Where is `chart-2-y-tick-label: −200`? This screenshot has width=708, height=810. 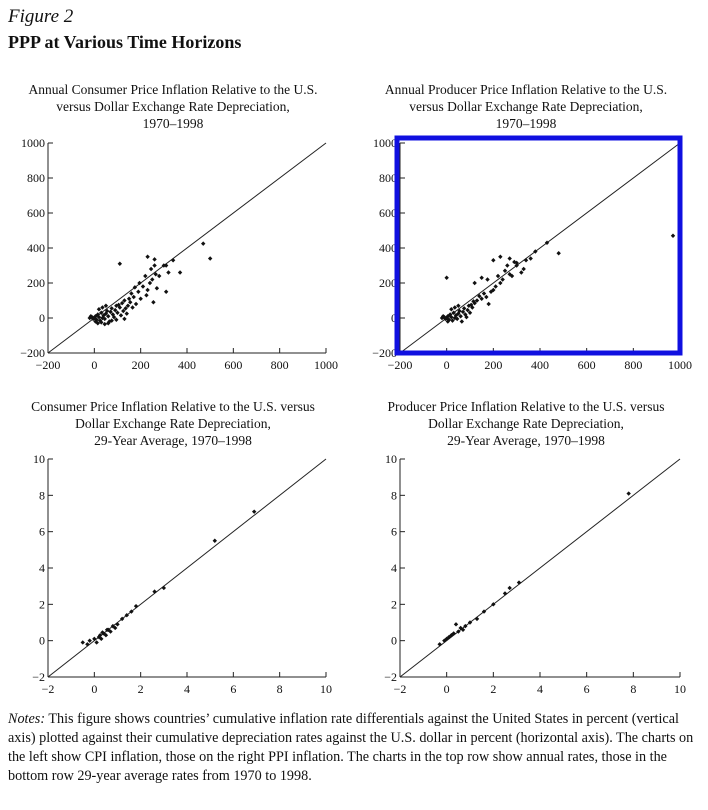
chart-2-y-tick-label: −200 is located at coordinates (384, 353).